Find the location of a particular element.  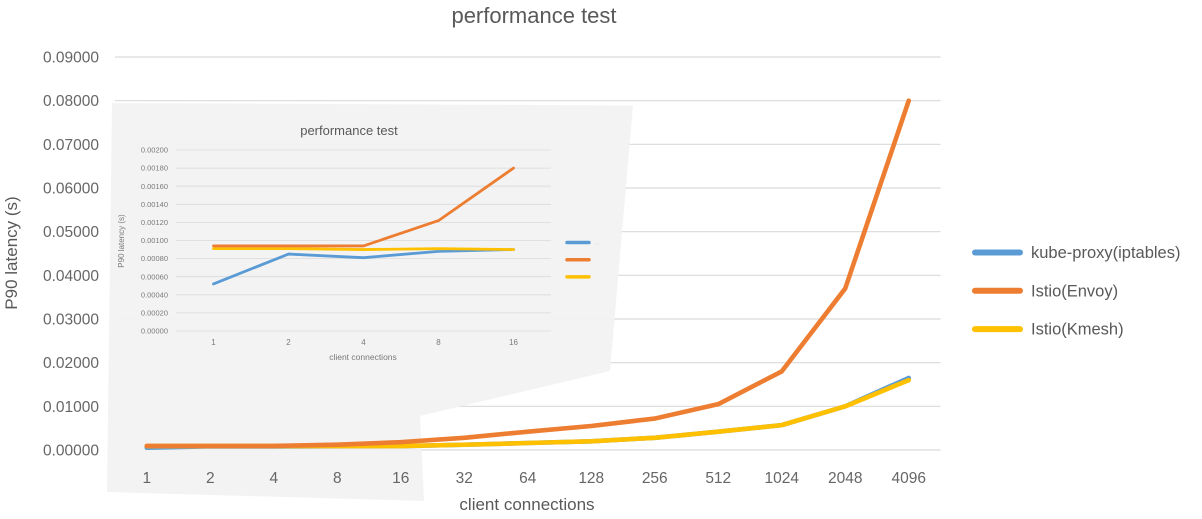

main-x-tick-label: 4096 is located at coordinates (909, 478).